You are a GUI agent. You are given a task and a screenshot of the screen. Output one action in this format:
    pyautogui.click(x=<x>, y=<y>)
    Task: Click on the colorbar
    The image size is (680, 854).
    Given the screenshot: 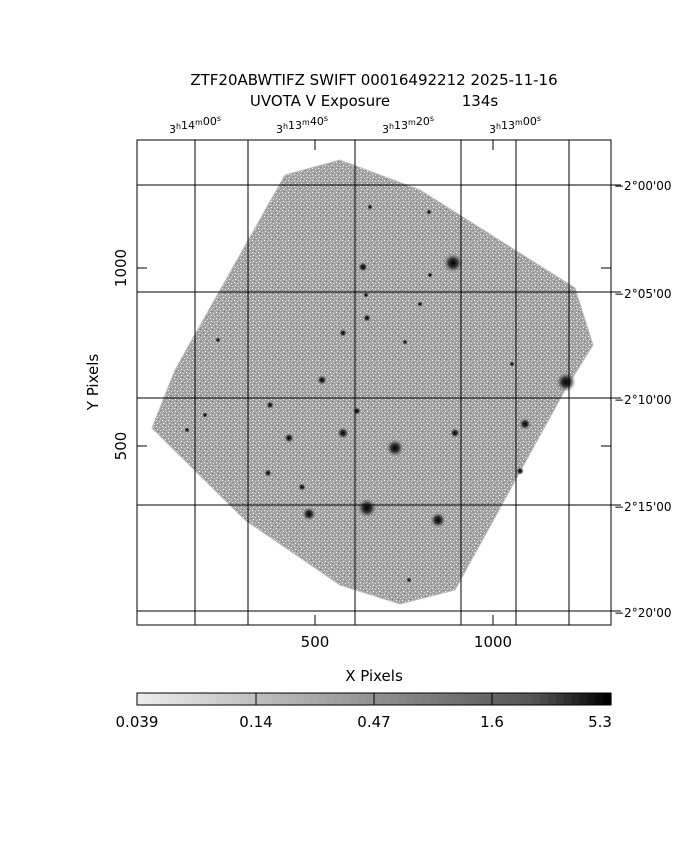 What is the action you would take?
    pyautogui.click(x=374, y=699)
    